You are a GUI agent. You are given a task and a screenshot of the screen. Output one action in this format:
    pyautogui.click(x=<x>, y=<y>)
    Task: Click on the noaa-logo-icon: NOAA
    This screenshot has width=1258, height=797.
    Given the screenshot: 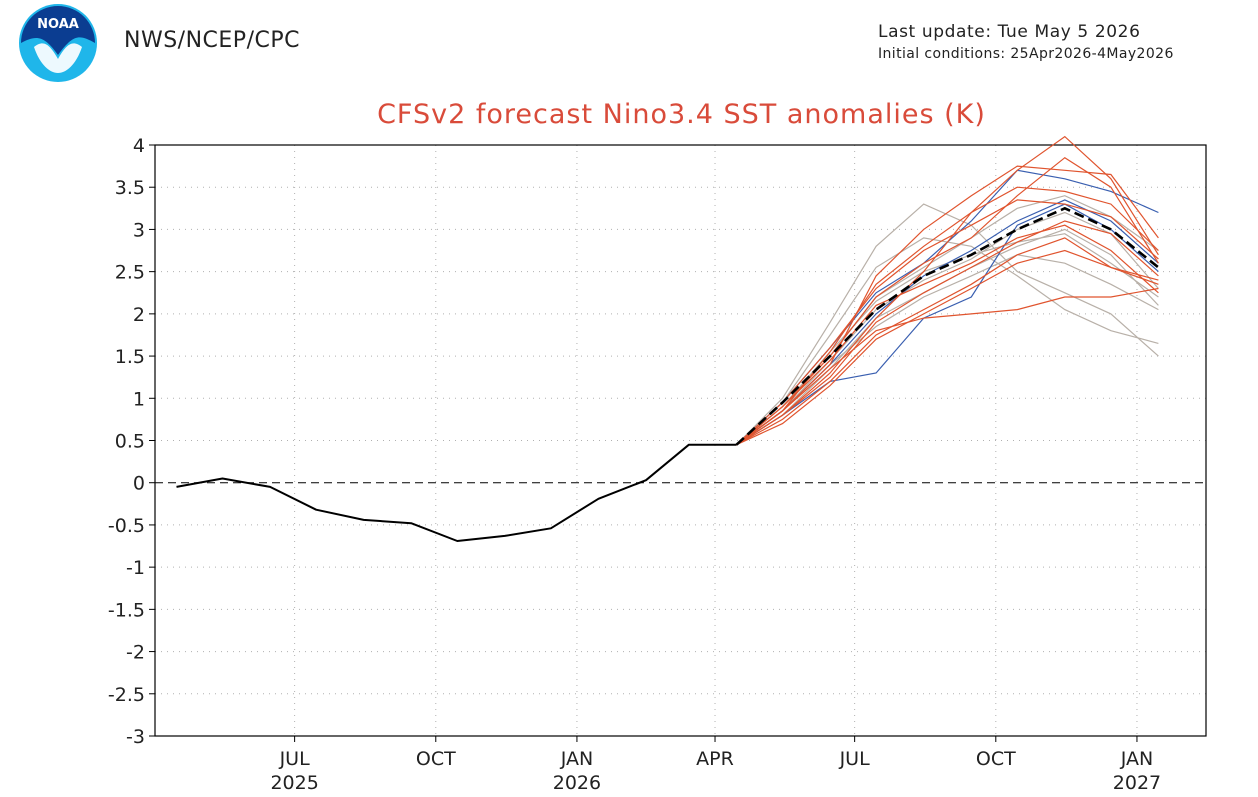 What is the action you would take?
    pyautogui.click(x=58, y=43)
    